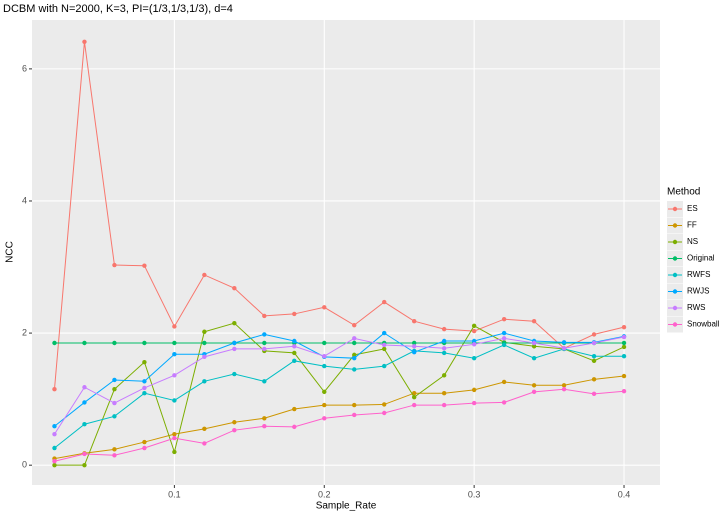  What do you see at coordinates (174, 494) in the screenshot?
I see `x-tick-label: 0.1` at bounding box center [174, 494].